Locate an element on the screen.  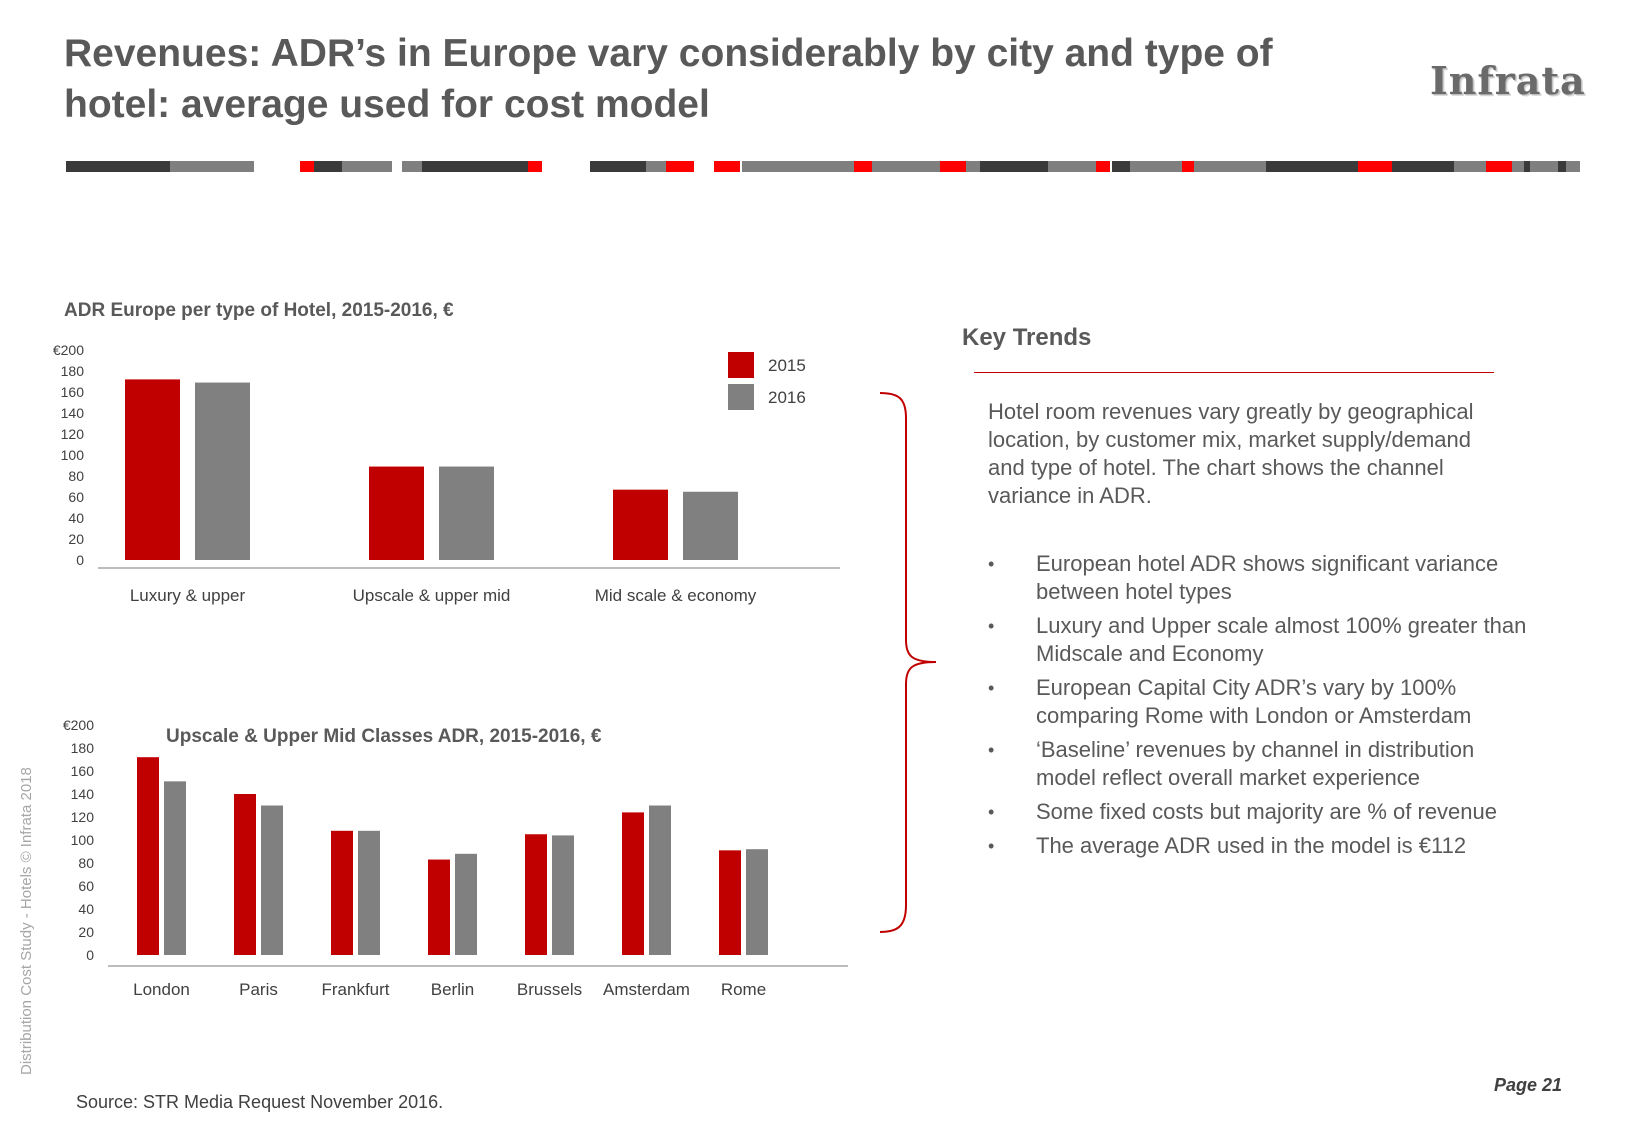
x-tick-label: Amsterdam is located at coordinates (646, 989).